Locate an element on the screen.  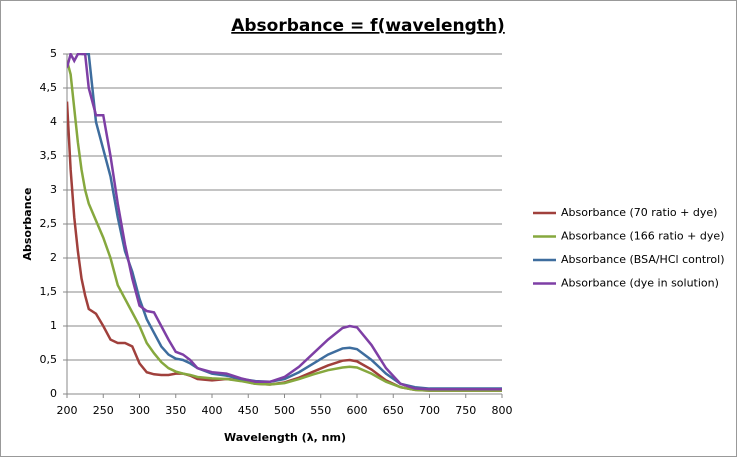
x-axis-label: Wavelength (λ, nm) is located at coordinates (285, 437).